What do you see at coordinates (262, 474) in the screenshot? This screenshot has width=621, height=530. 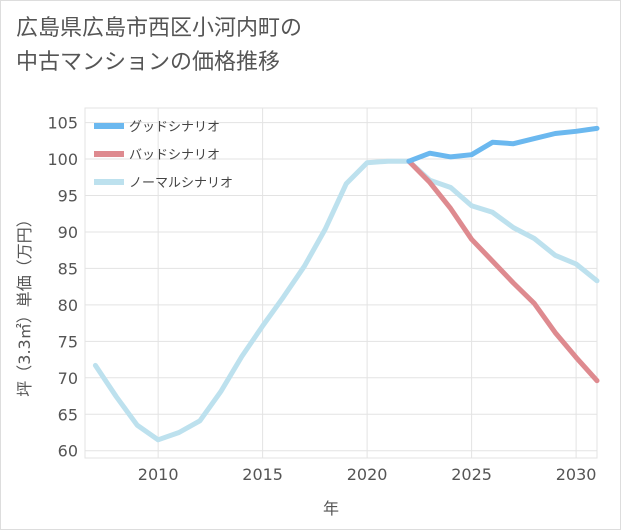 I see `x-tick-label: 2015` at bounding box center [262, 474].